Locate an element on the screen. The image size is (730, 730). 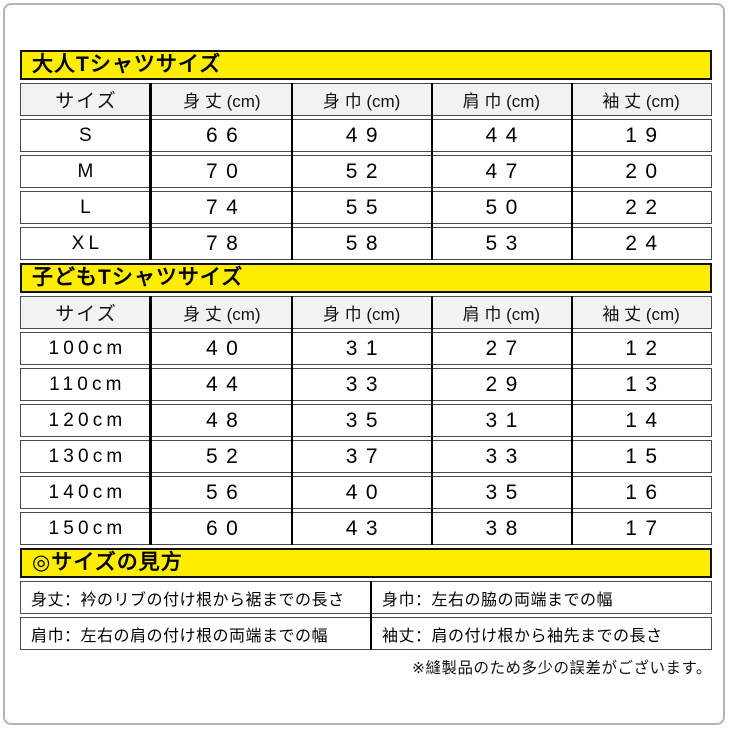
size-cell: S is located at coordinates (87, 135).